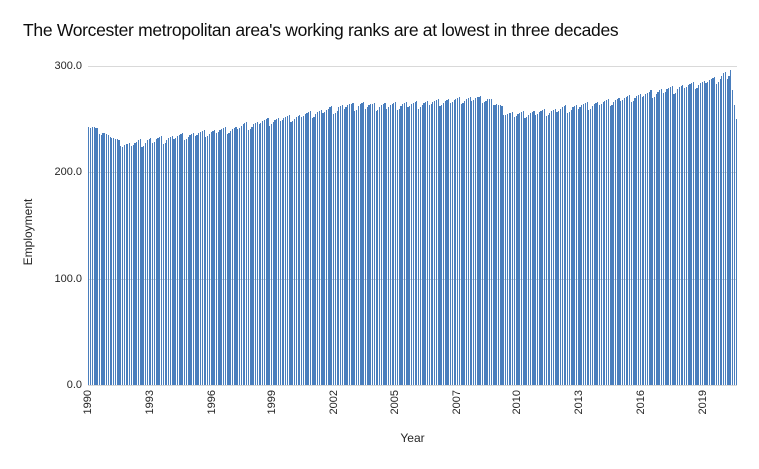 The image size is (759, 469). What do you see at coordinates (412, 438) in the screenshot?
I see `x-axis-title: Year` at bounding box center [412, 438].